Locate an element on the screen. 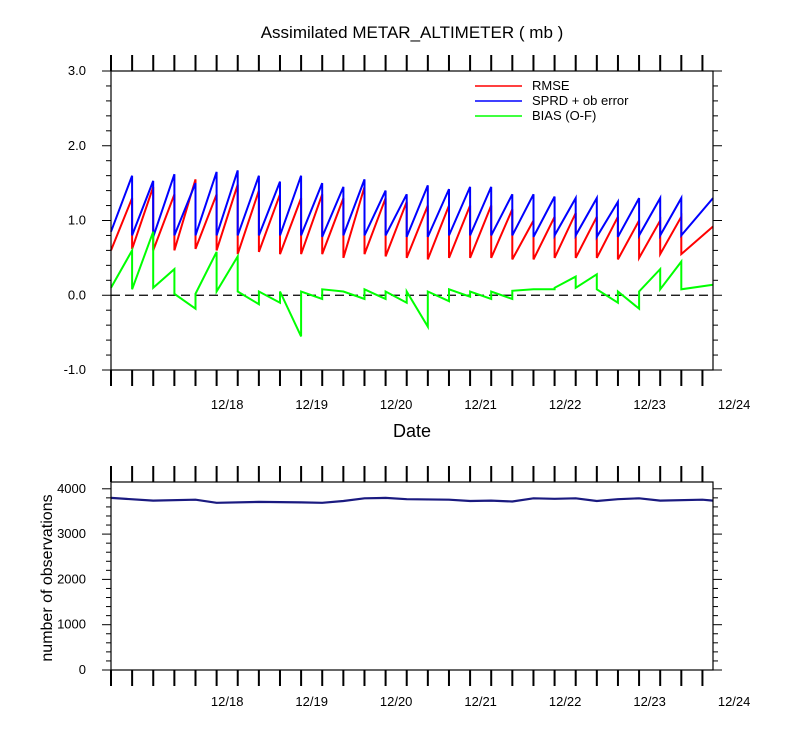  top-x-tick-label: 12/23 is located at coordinates (649, 404).